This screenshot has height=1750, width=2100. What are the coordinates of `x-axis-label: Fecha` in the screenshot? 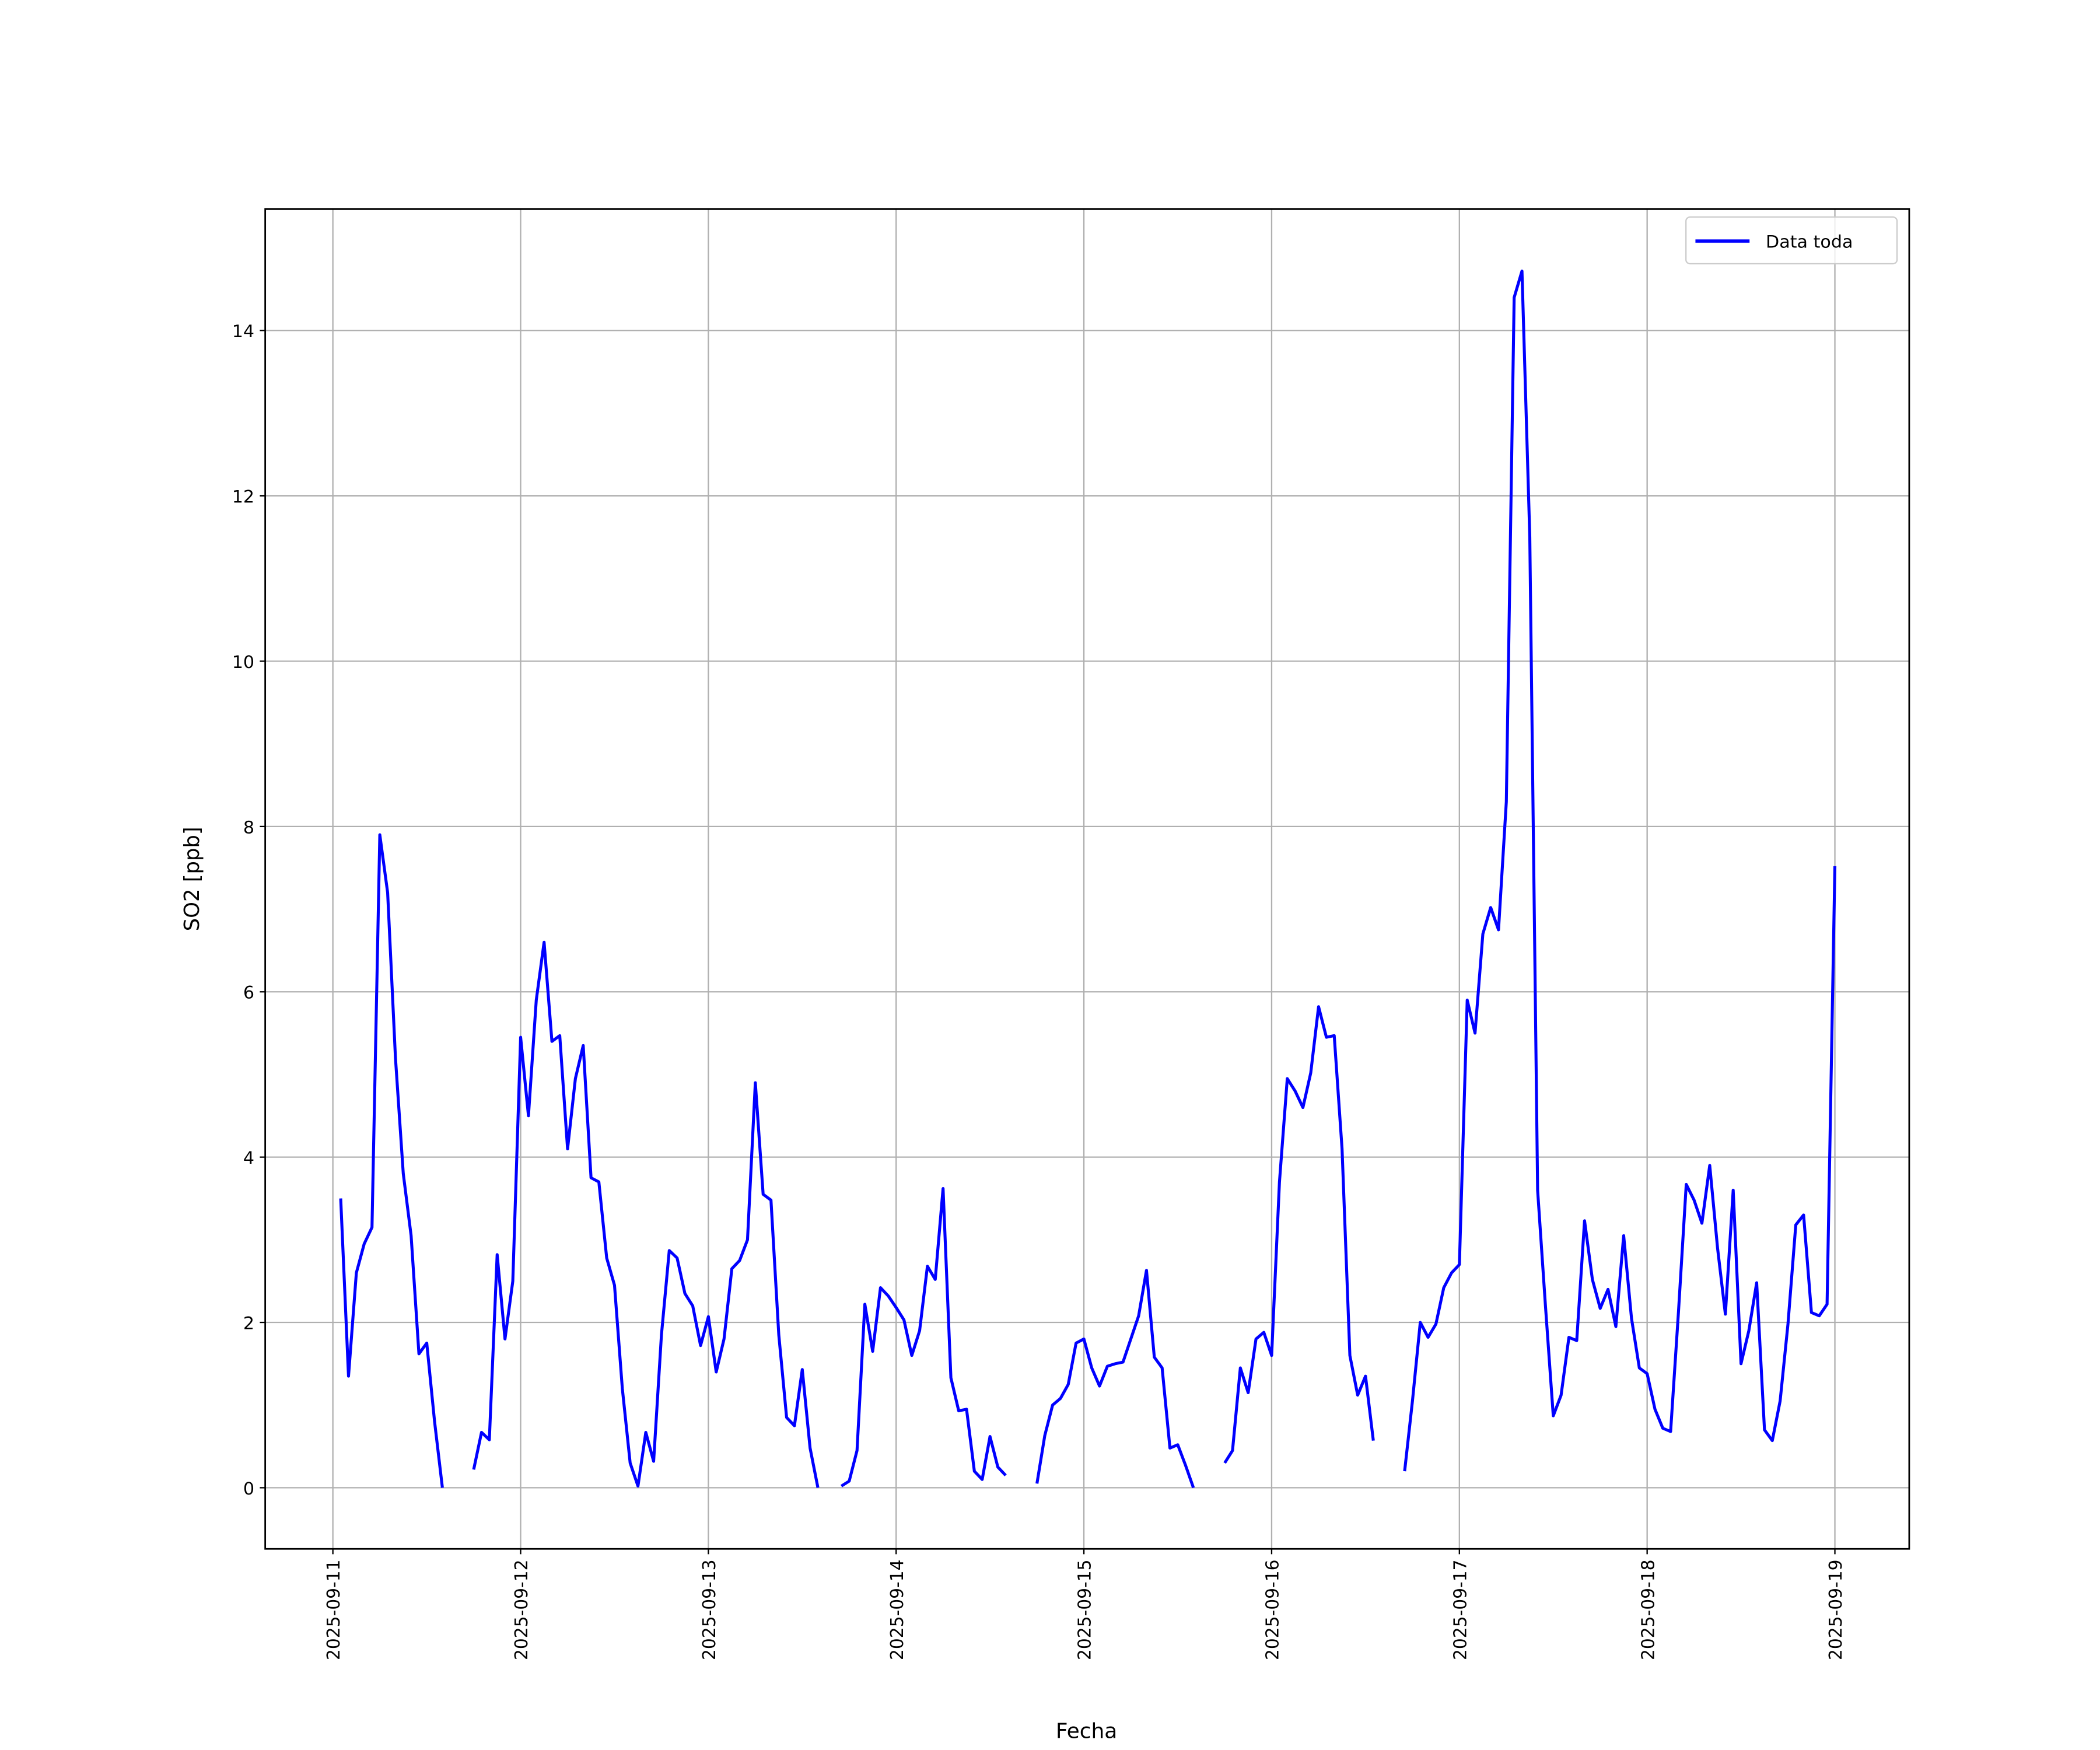 It's located at (1086, 1732).